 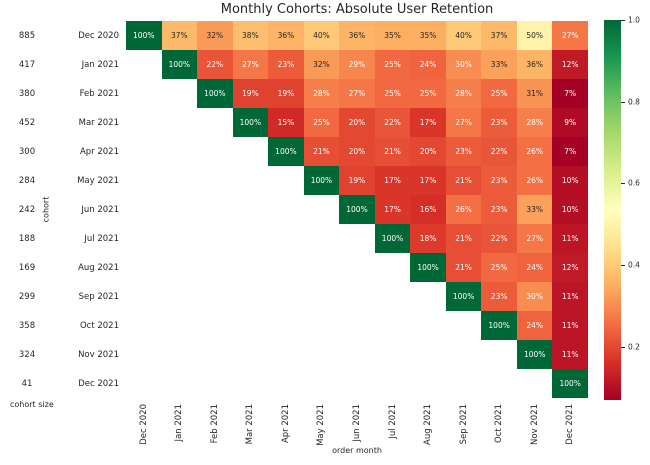 I want to click on cohort-size-label: cohort size, so click(x=32, y=404).